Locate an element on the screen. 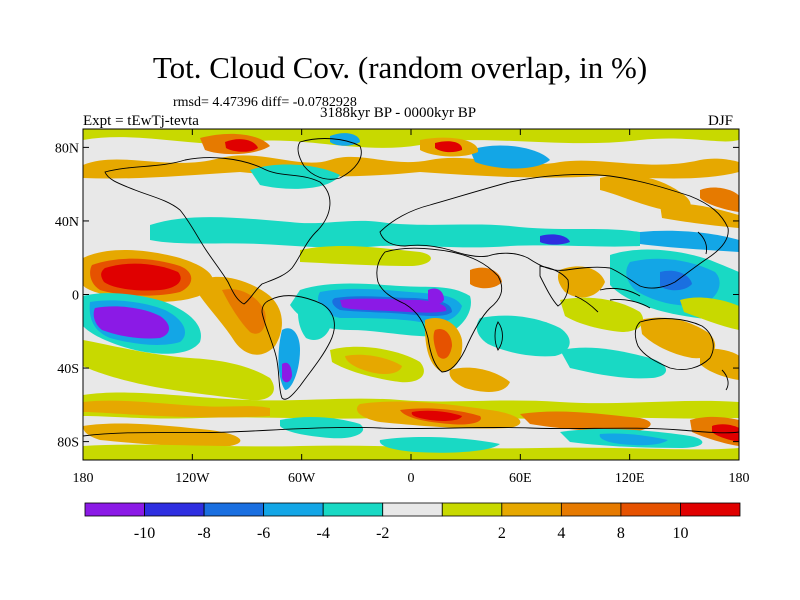  indonesia-coast is located at coordinates (612, 300).